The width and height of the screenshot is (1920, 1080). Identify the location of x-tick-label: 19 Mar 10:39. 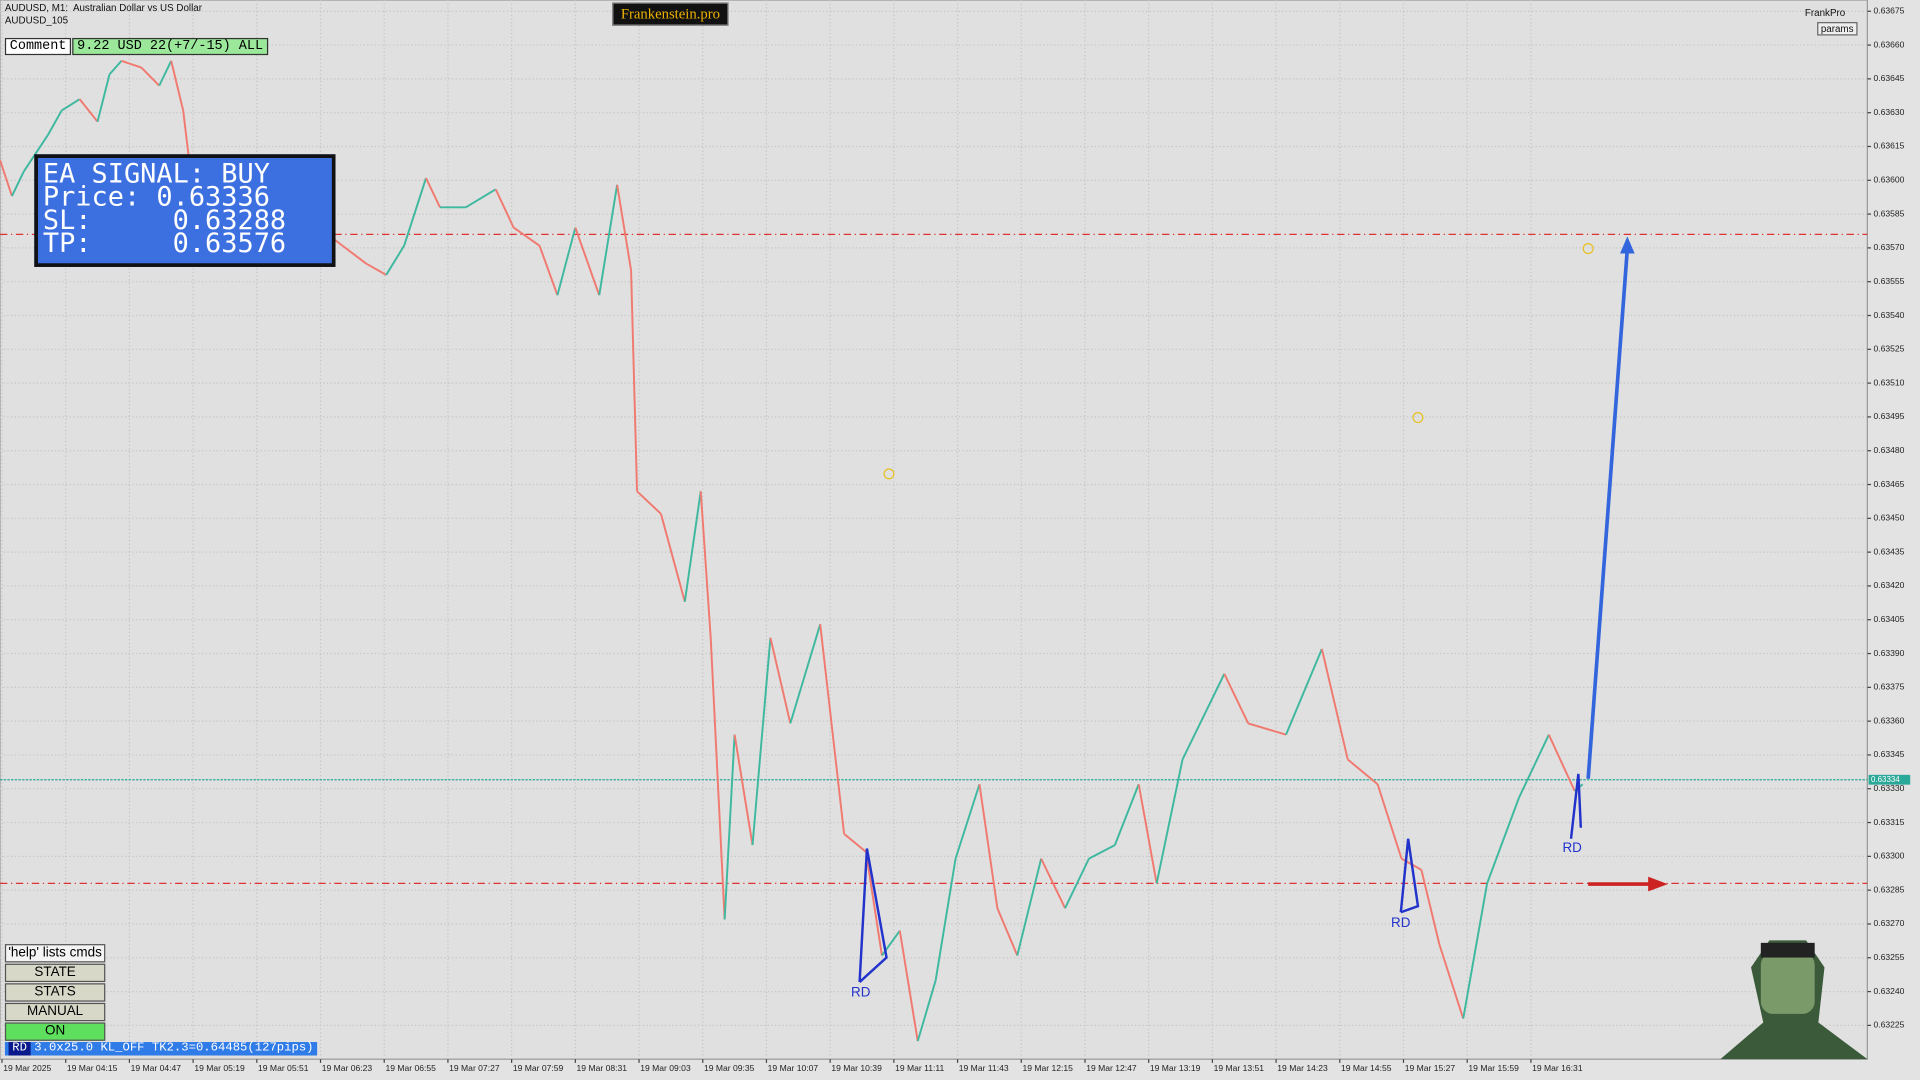
(856, 1068).